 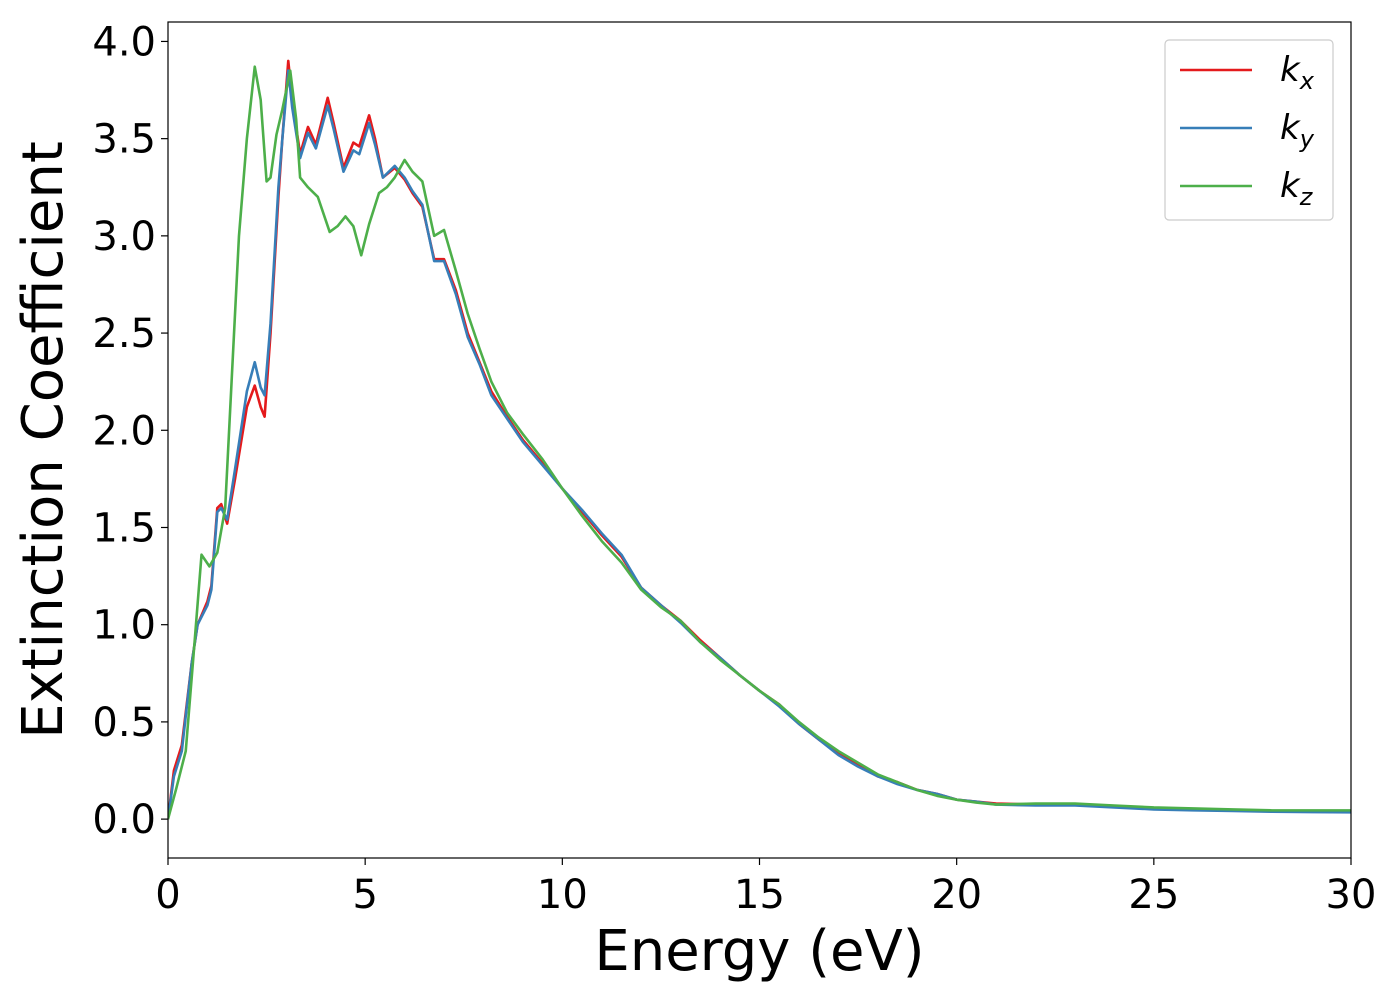 What do you see at coordinates (759, 895) in the screenshot?
I see `x-tick-label: 15` at bounding box center [759, 895].